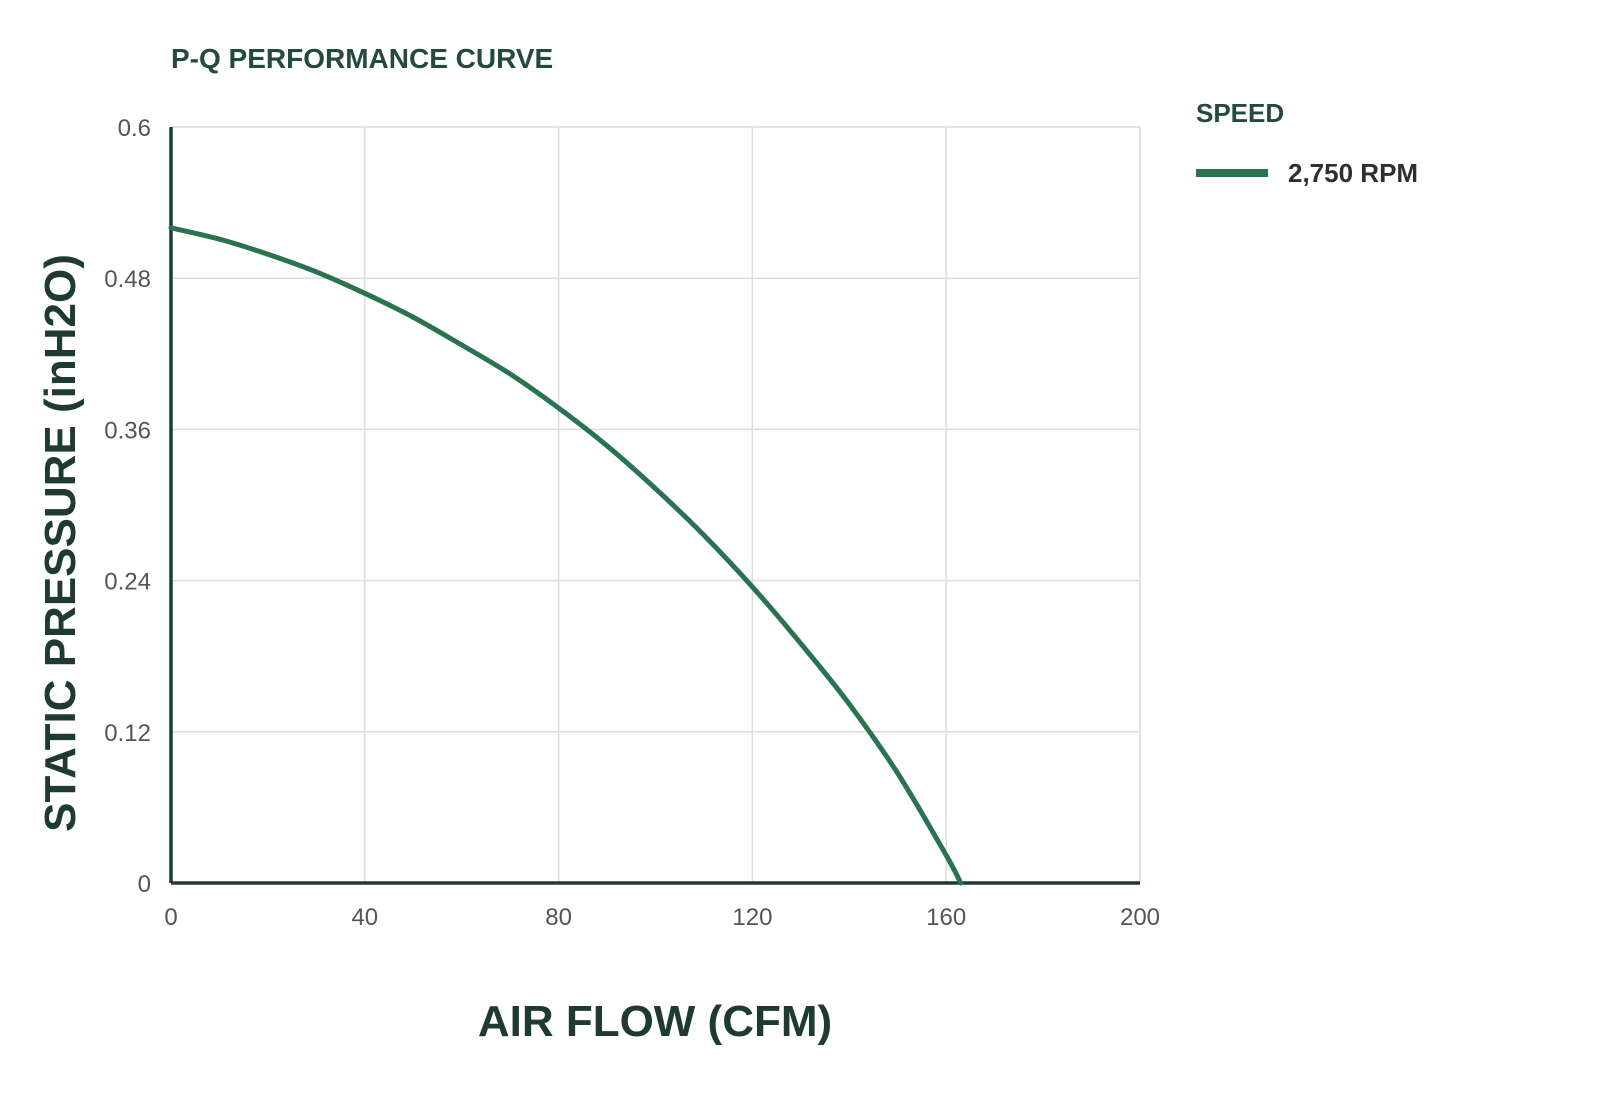 The width and height of the screenshot is (1600, 1100). I want to click on legend: SPEED 2,750 RPM, so click(1307, 143).